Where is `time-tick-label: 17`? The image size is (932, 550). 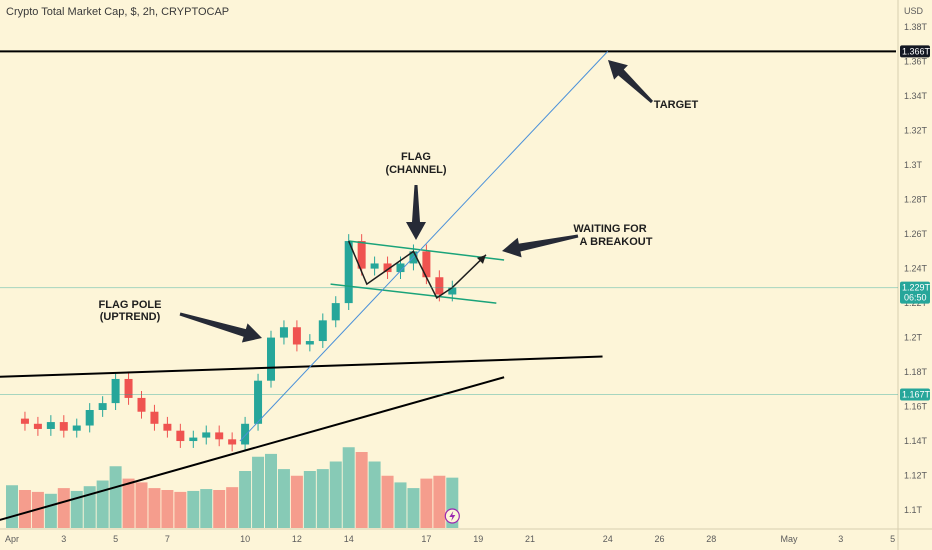 time-tick-label: 17 is located at coordinates (426, 539).